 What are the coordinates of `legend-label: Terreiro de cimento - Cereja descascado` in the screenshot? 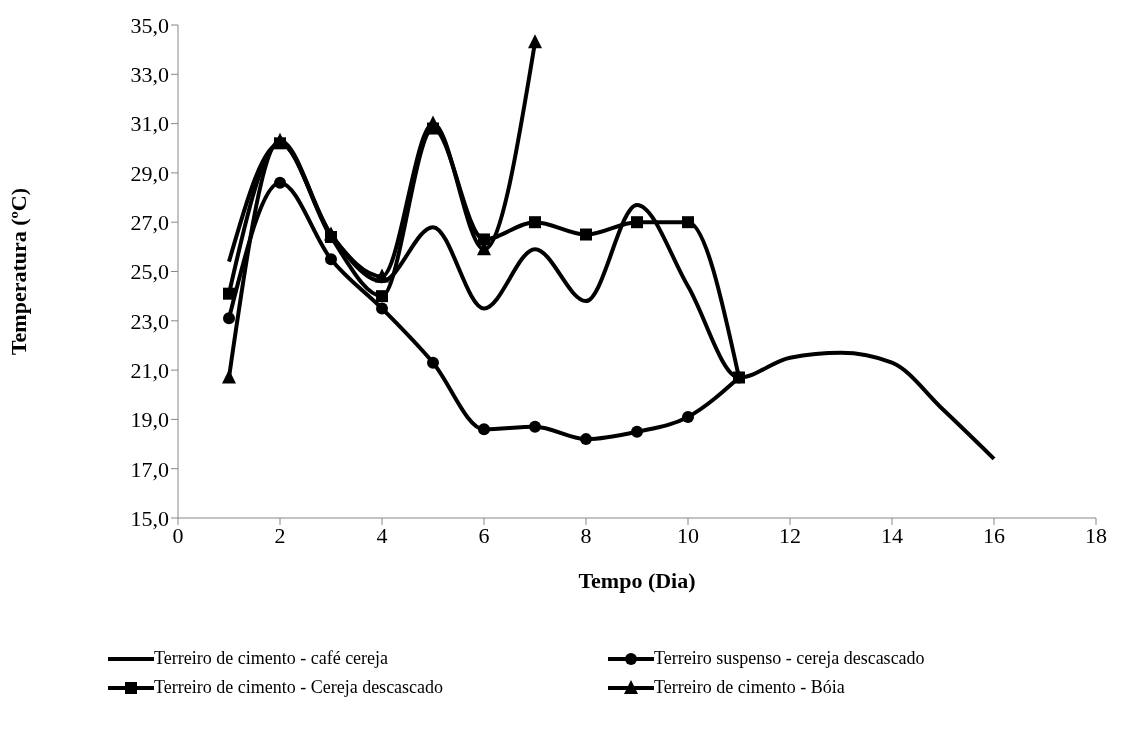 It's located at (299, 687).